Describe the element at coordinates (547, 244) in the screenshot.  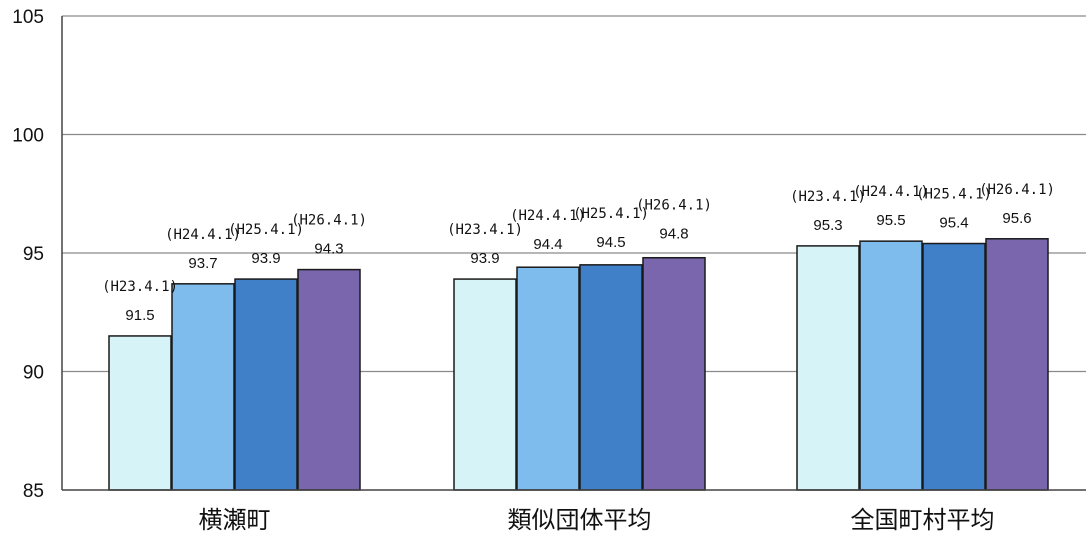
I see `value-label: 94.4` at that location.